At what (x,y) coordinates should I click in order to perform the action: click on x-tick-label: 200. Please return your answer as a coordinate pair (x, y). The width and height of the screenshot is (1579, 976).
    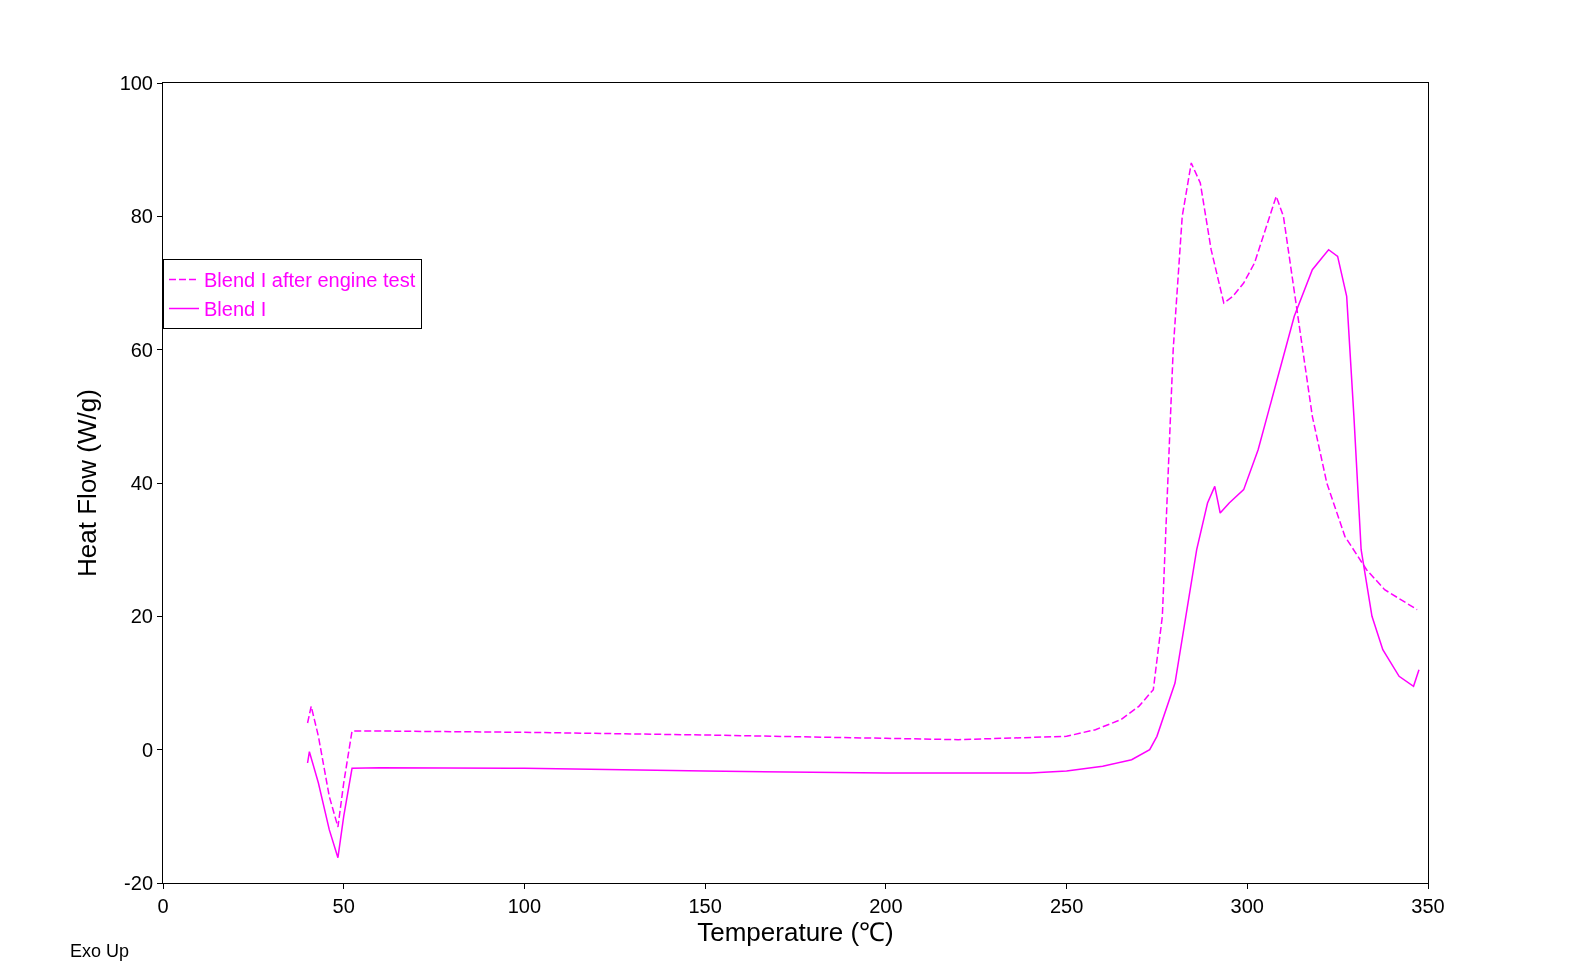
    Looking at the image, I should click on (886, 906).